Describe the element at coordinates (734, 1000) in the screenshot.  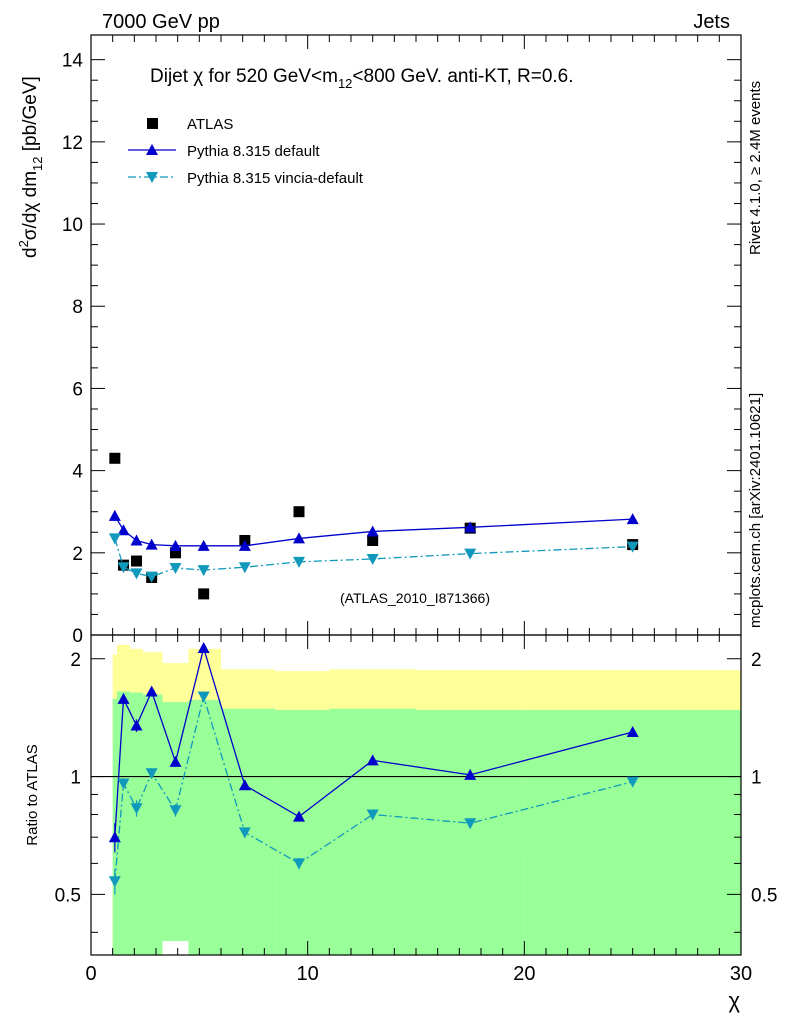
I see `x-axis-label: χ` at that location.